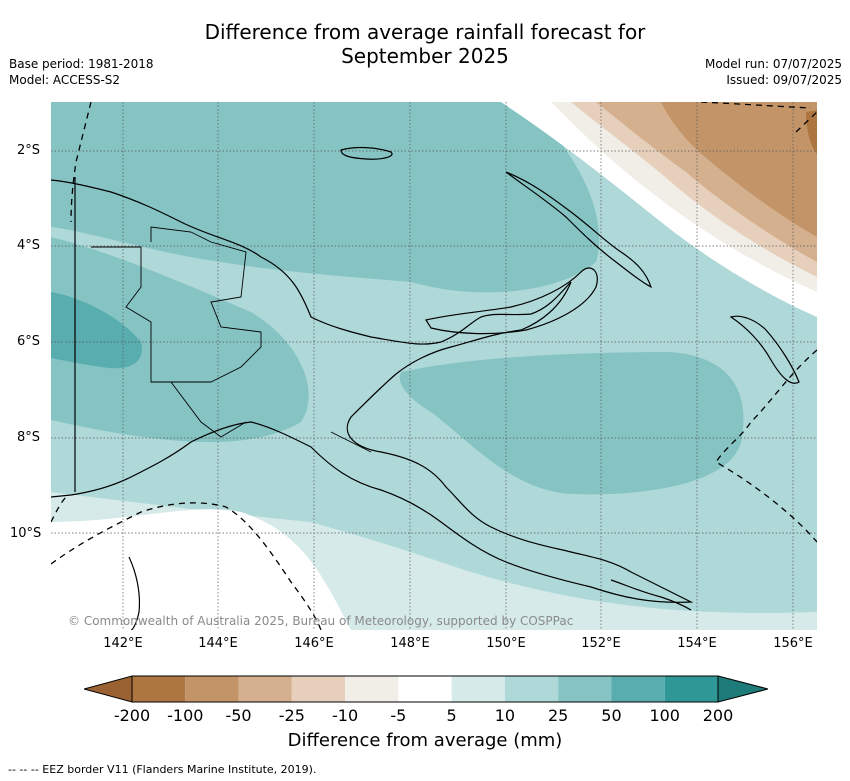  I want to click on lat-label-2s: 2°S, so click(29, 150).